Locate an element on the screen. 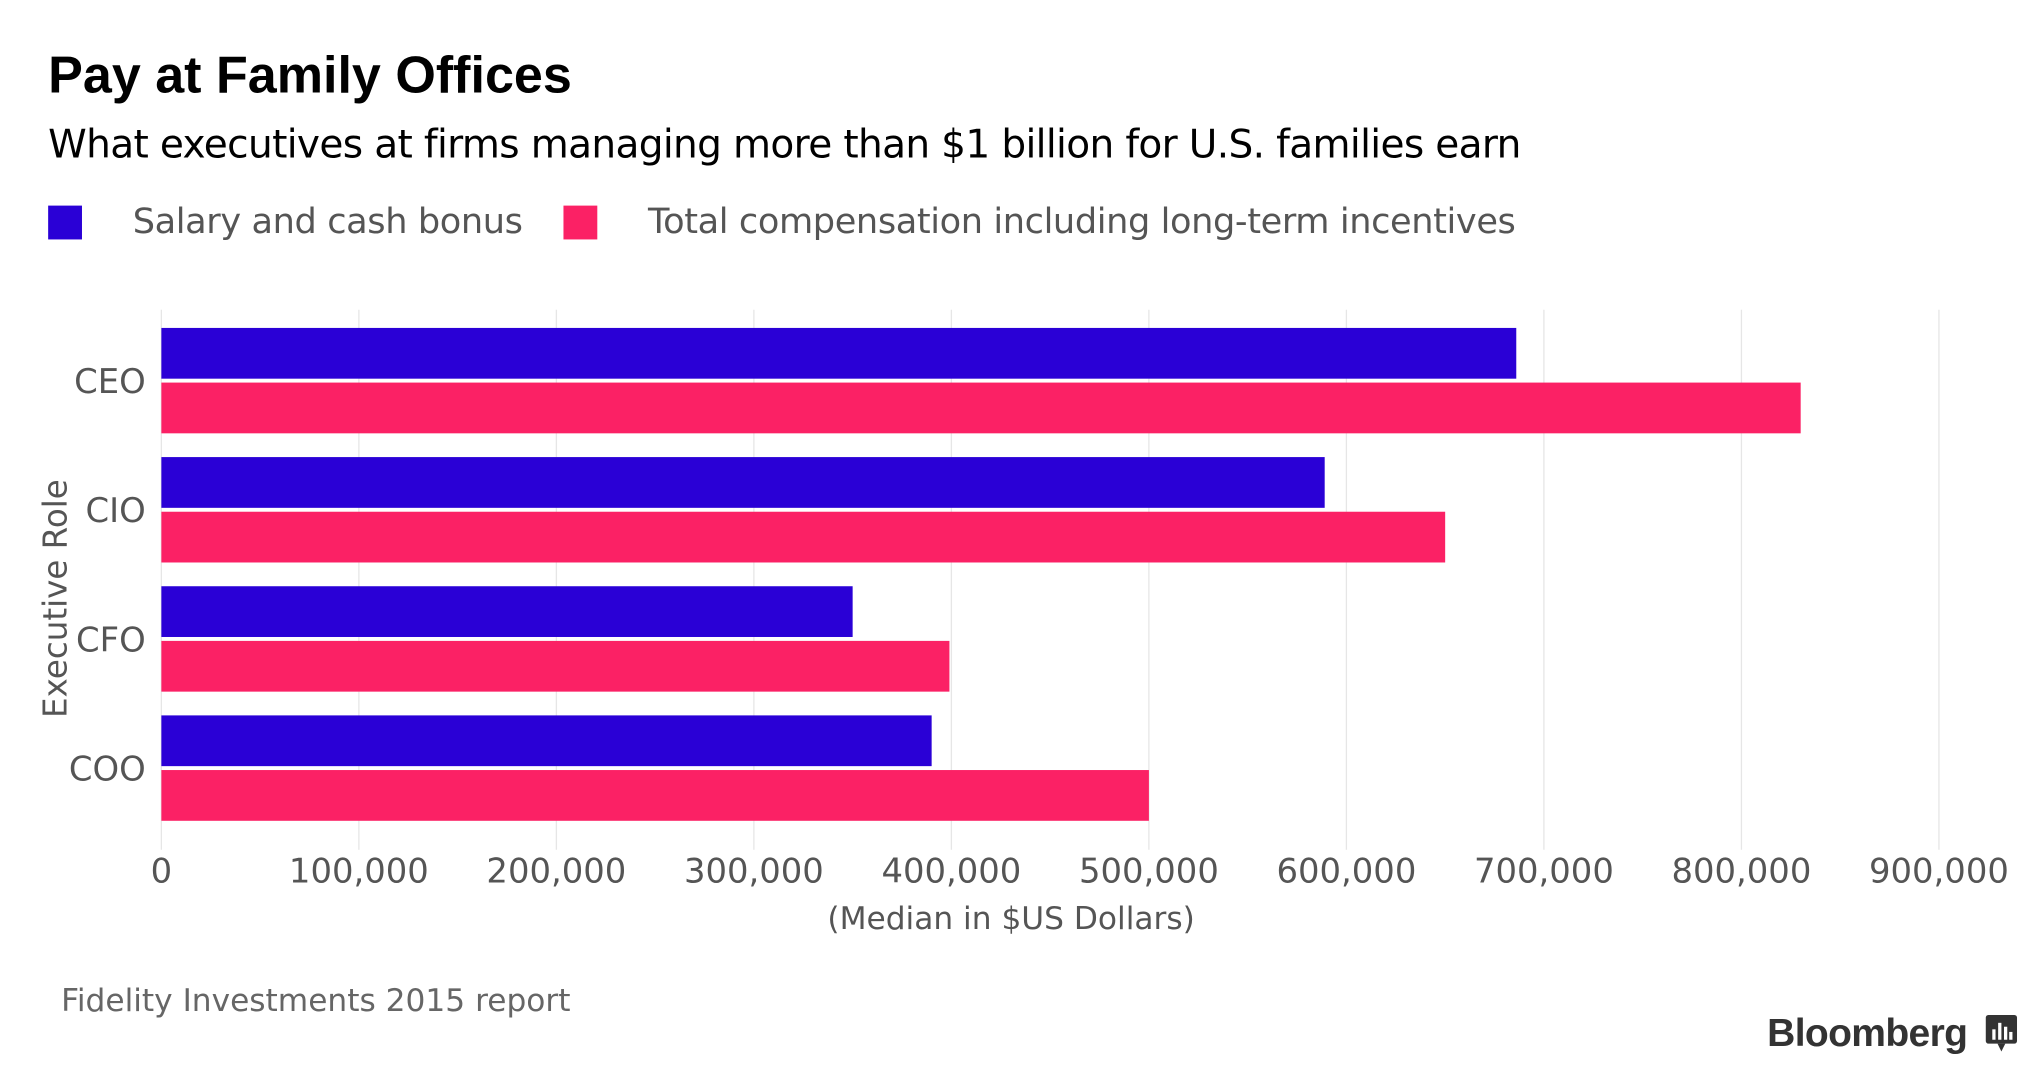 This screenshot has width=2030, height=1083. bloomberg-logo: Bloomberg is located at coordinates (1894, 1034).